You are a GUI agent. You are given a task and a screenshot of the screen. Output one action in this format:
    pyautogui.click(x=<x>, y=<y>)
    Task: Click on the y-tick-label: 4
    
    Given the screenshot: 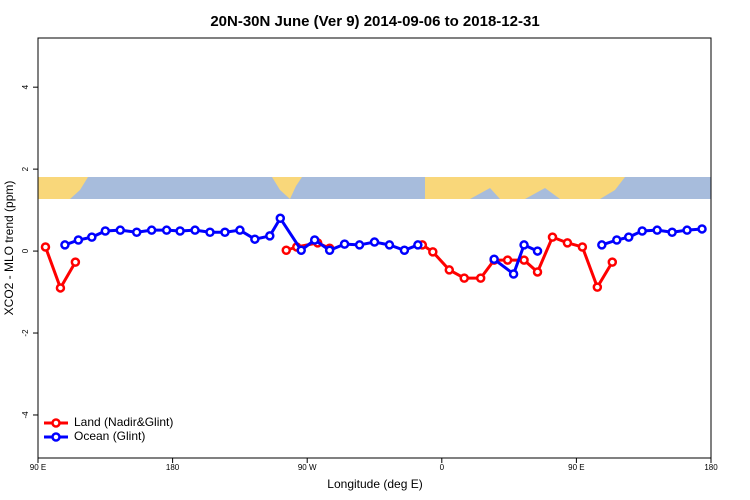 What is the action you would take?
    pyautogui.click(x=25, y=86)
    